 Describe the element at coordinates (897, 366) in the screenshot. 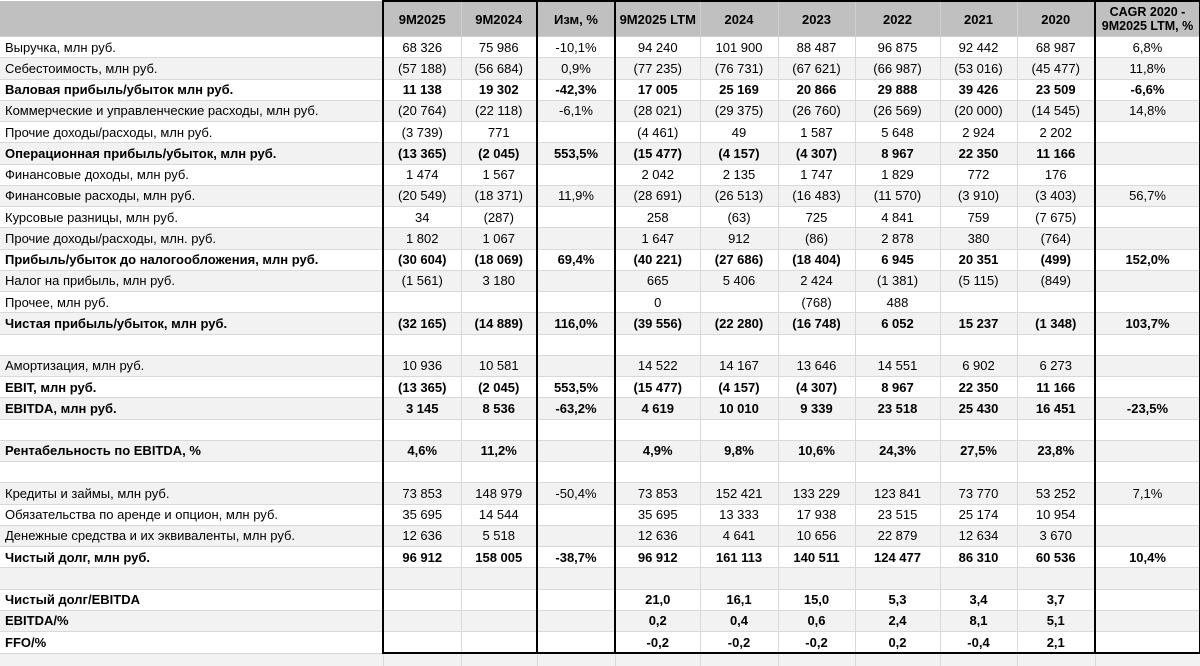

I see `value-cell: 14 551` at that location.